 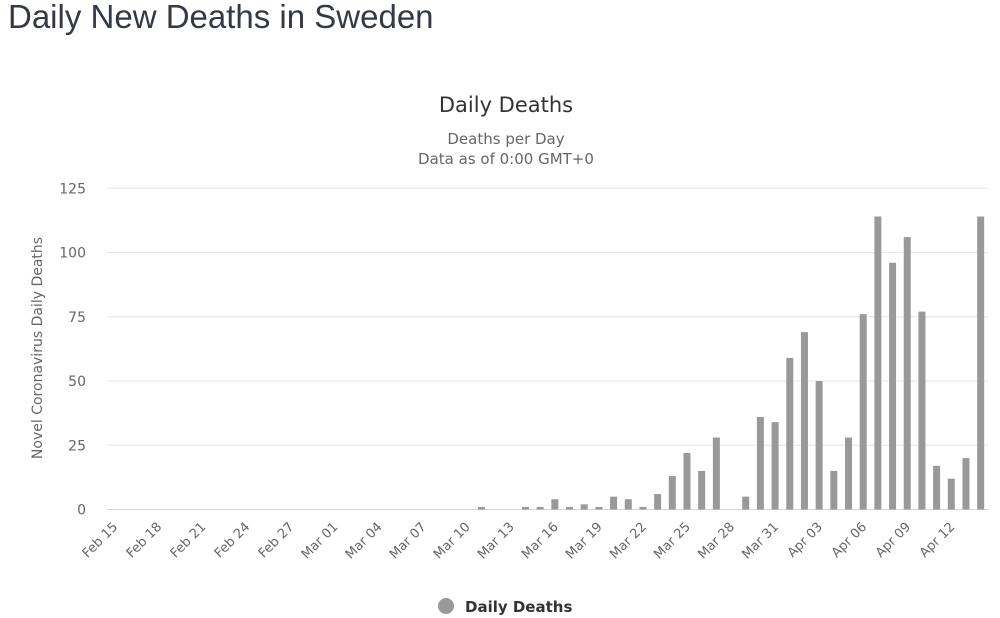 I want to click on x-tick-label: Mar 07, so click(x=408, y=541).